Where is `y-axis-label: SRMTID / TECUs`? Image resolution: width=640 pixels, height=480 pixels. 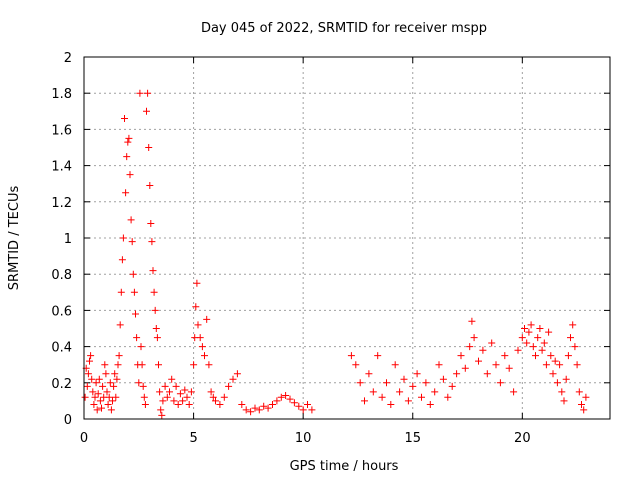
y-axis-label: SRMTID / TECUs is located at coordinates (14, 238).